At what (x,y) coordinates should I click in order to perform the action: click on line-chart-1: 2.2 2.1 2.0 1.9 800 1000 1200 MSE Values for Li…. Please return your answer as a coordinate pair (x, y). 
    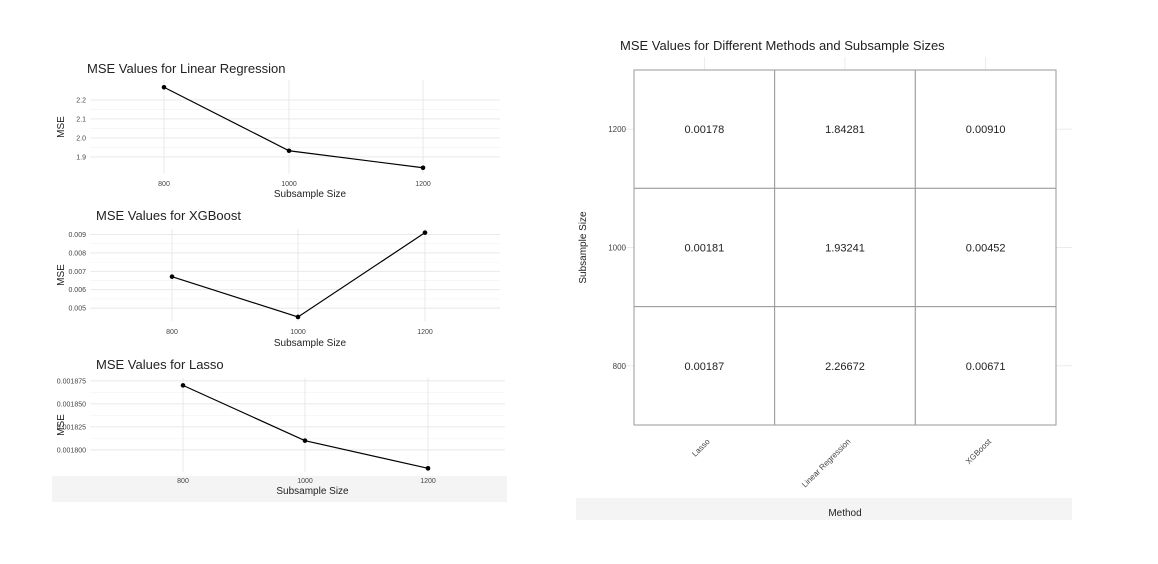
    Looking at the image, I should click on (278, 130).